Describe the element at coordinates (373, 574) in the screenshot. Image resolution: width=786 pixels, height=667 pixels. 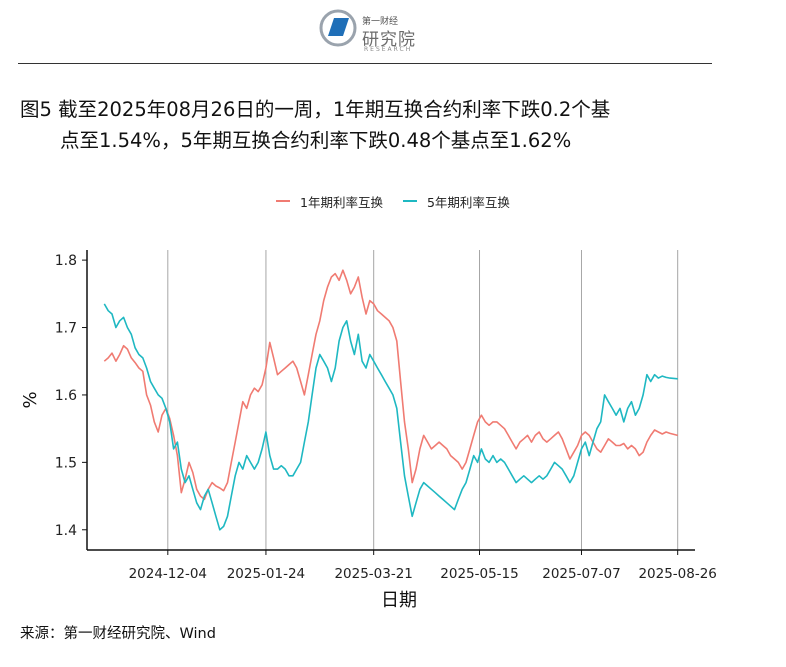
I see `x-tick-label-2: 2025-03-21` at that location.